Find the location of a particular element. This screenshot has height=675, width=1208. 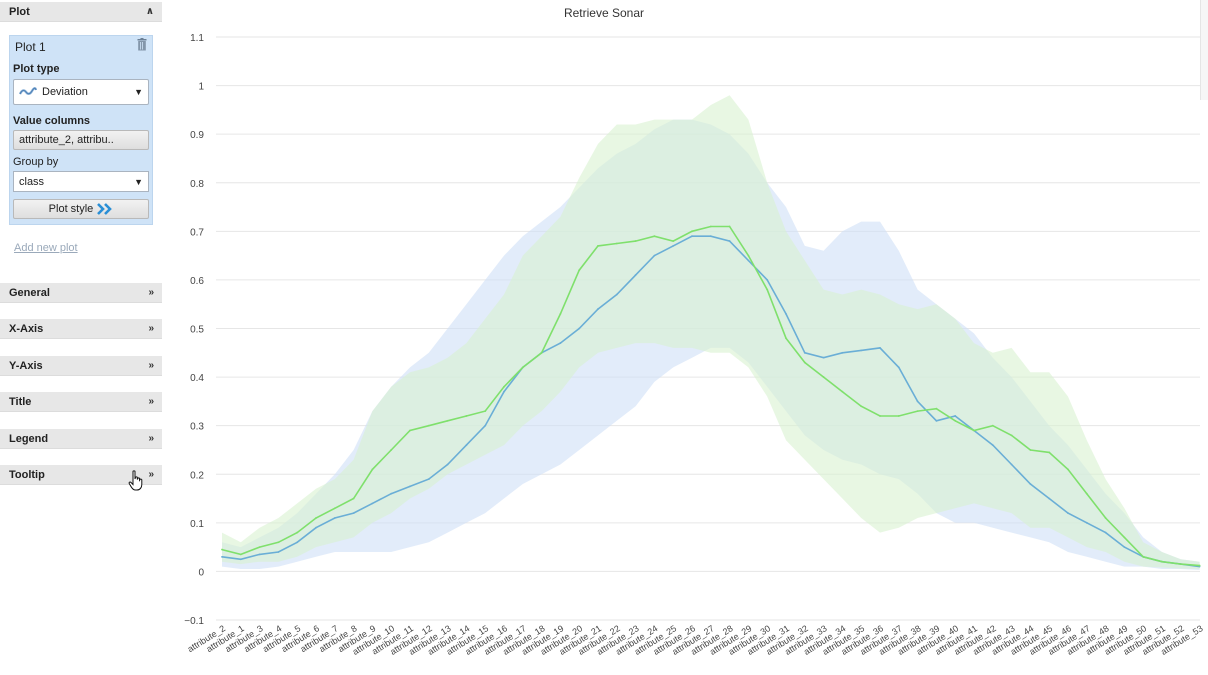

y-tick-label: 0.7 is located at coordinates (197, 232).